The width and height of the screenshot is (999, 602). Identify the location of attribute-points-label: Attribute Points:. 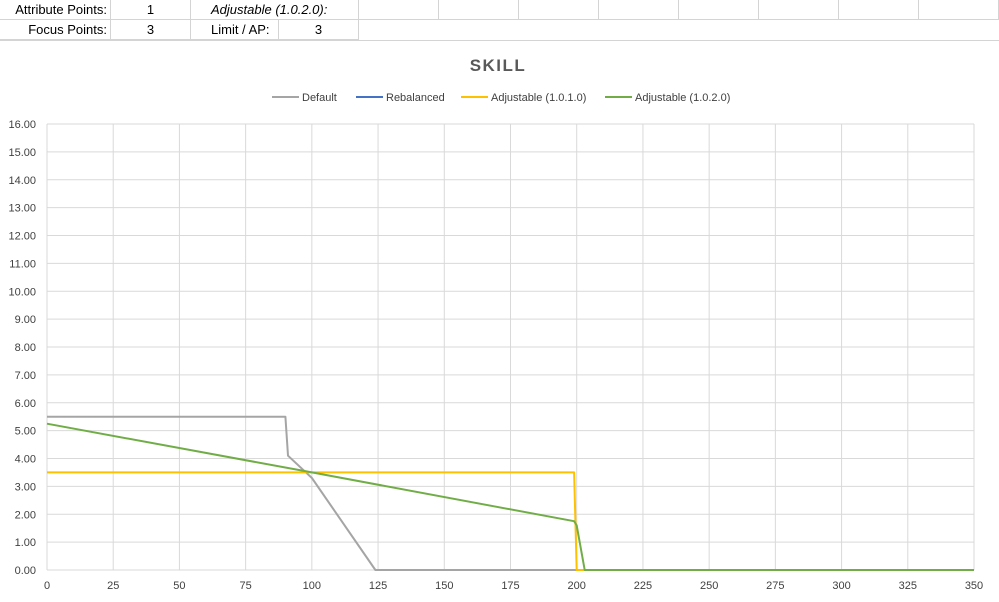
(55, 10).